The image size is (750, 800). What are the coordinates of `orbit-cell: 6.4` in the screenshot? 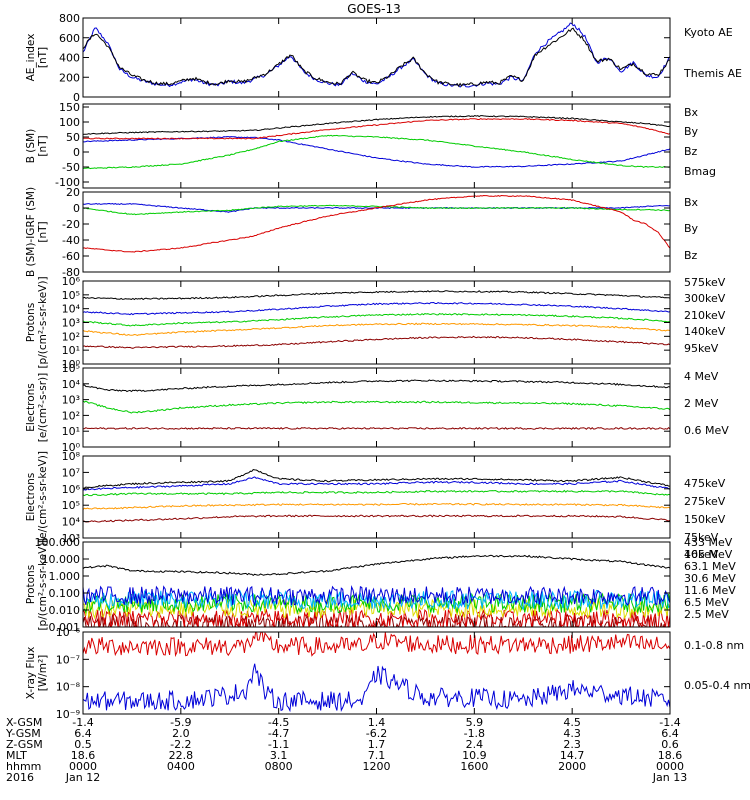 It's located at (670, 733).